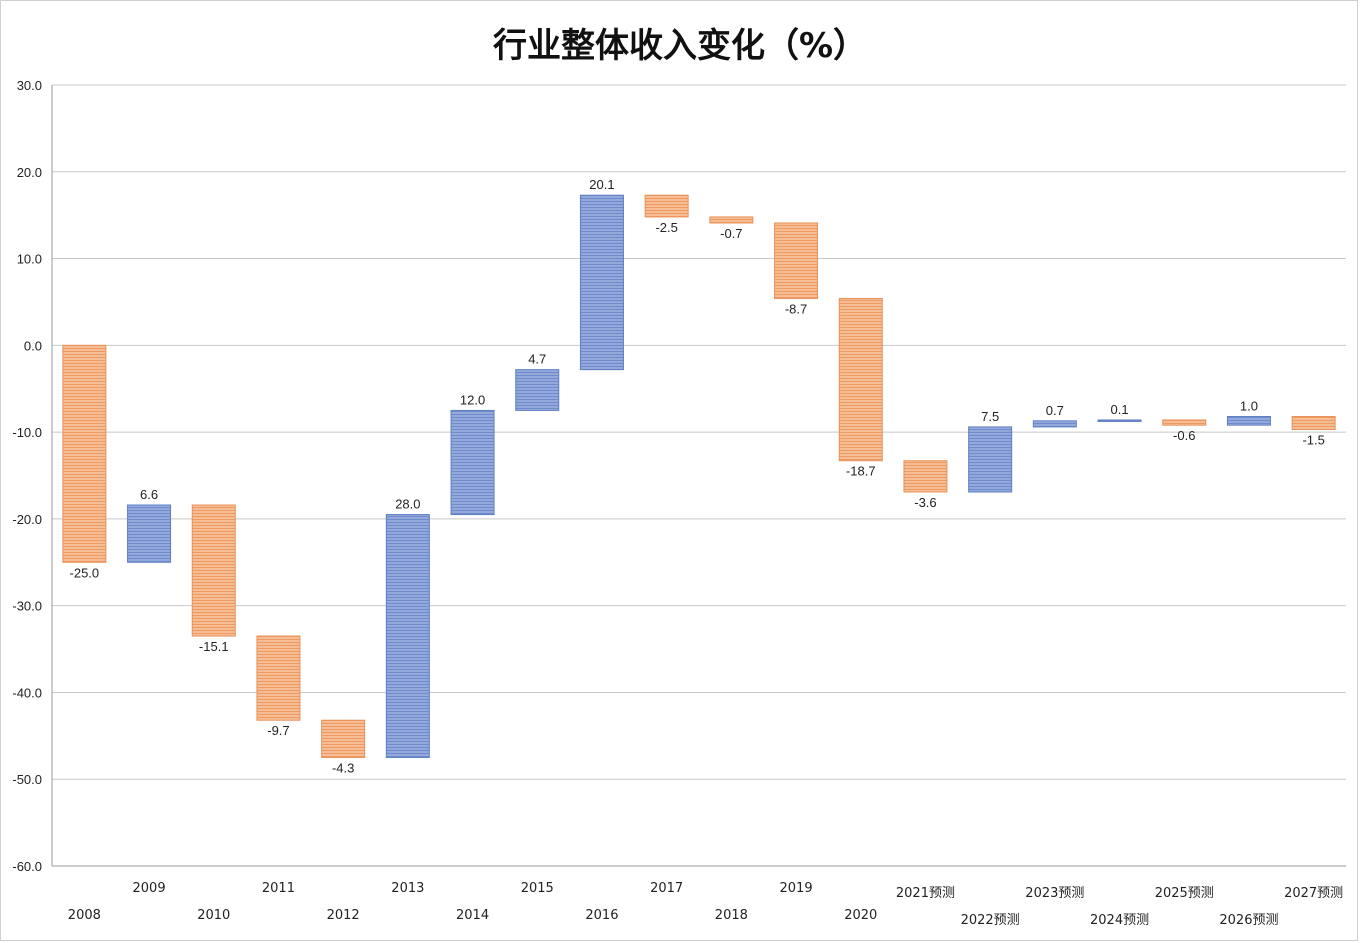 The height and width of the screenshot is (943, 1360). Describe the element at coordinates (537, 888) in the screenshot. I see `x-tick-label: 2015` at that location.